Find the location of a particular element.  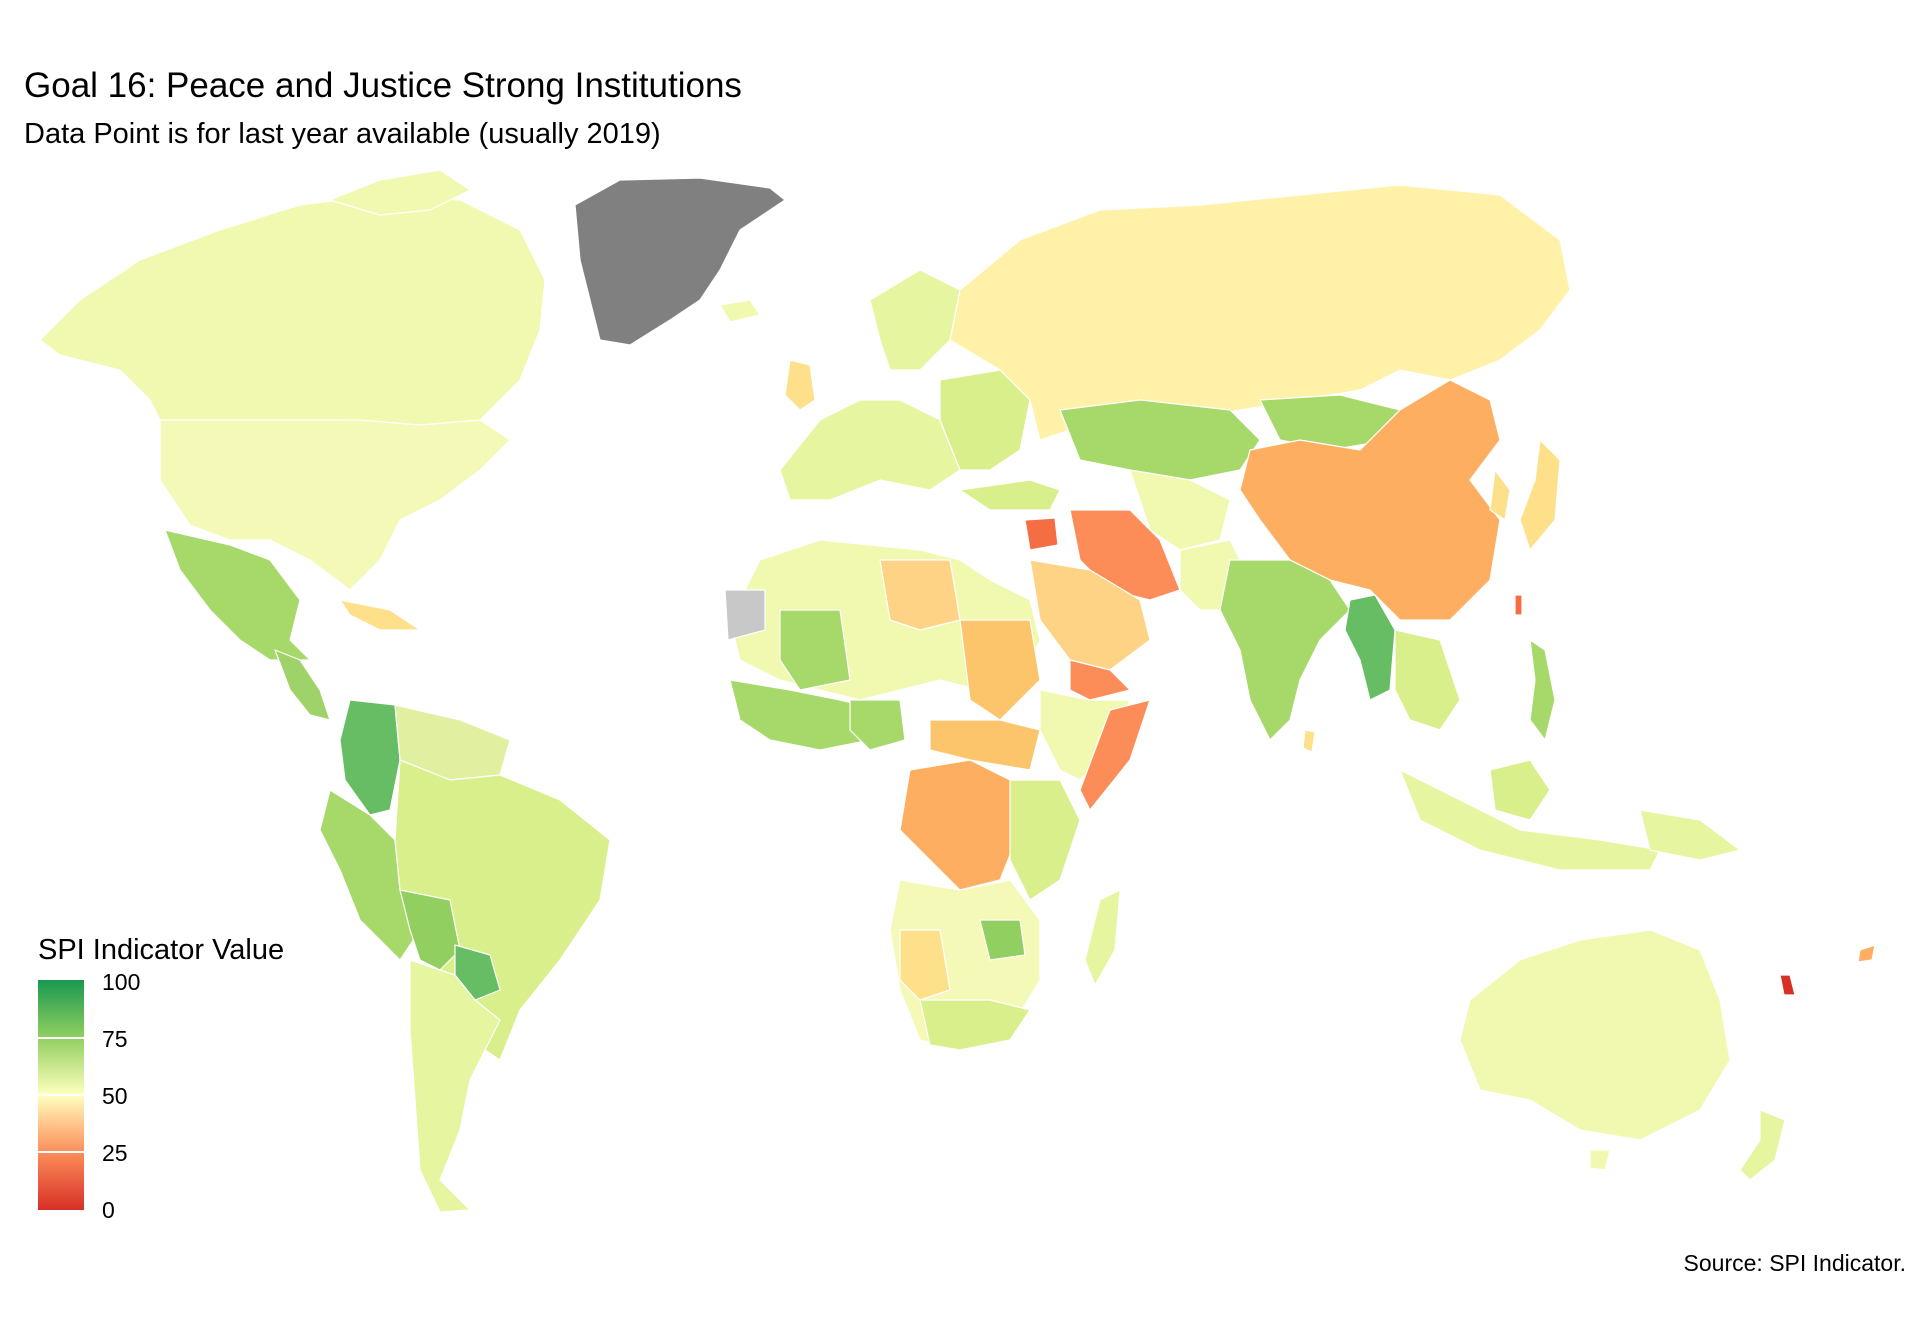

region-colombia is located at coordinates (370, 757).